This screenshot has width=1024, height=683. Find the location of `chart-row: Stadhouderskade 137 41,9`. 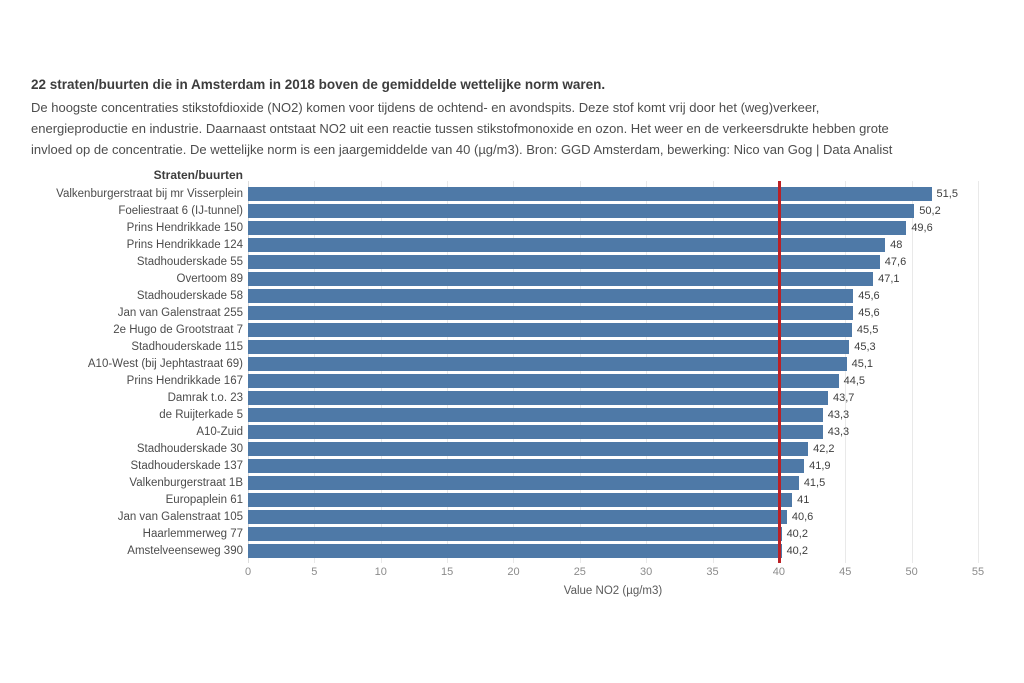

chart-row: Stadhouderskade 137 41,9 is located at coordinates (489, 465).